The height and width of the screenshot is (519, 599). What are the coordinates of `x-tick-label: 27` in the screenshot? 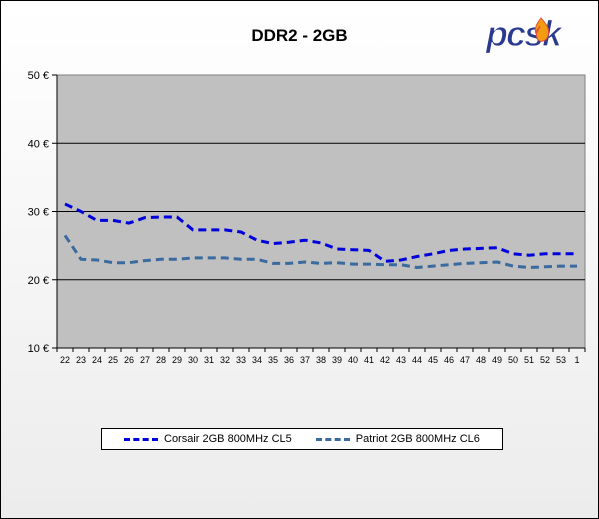 It's located at (145, 360).